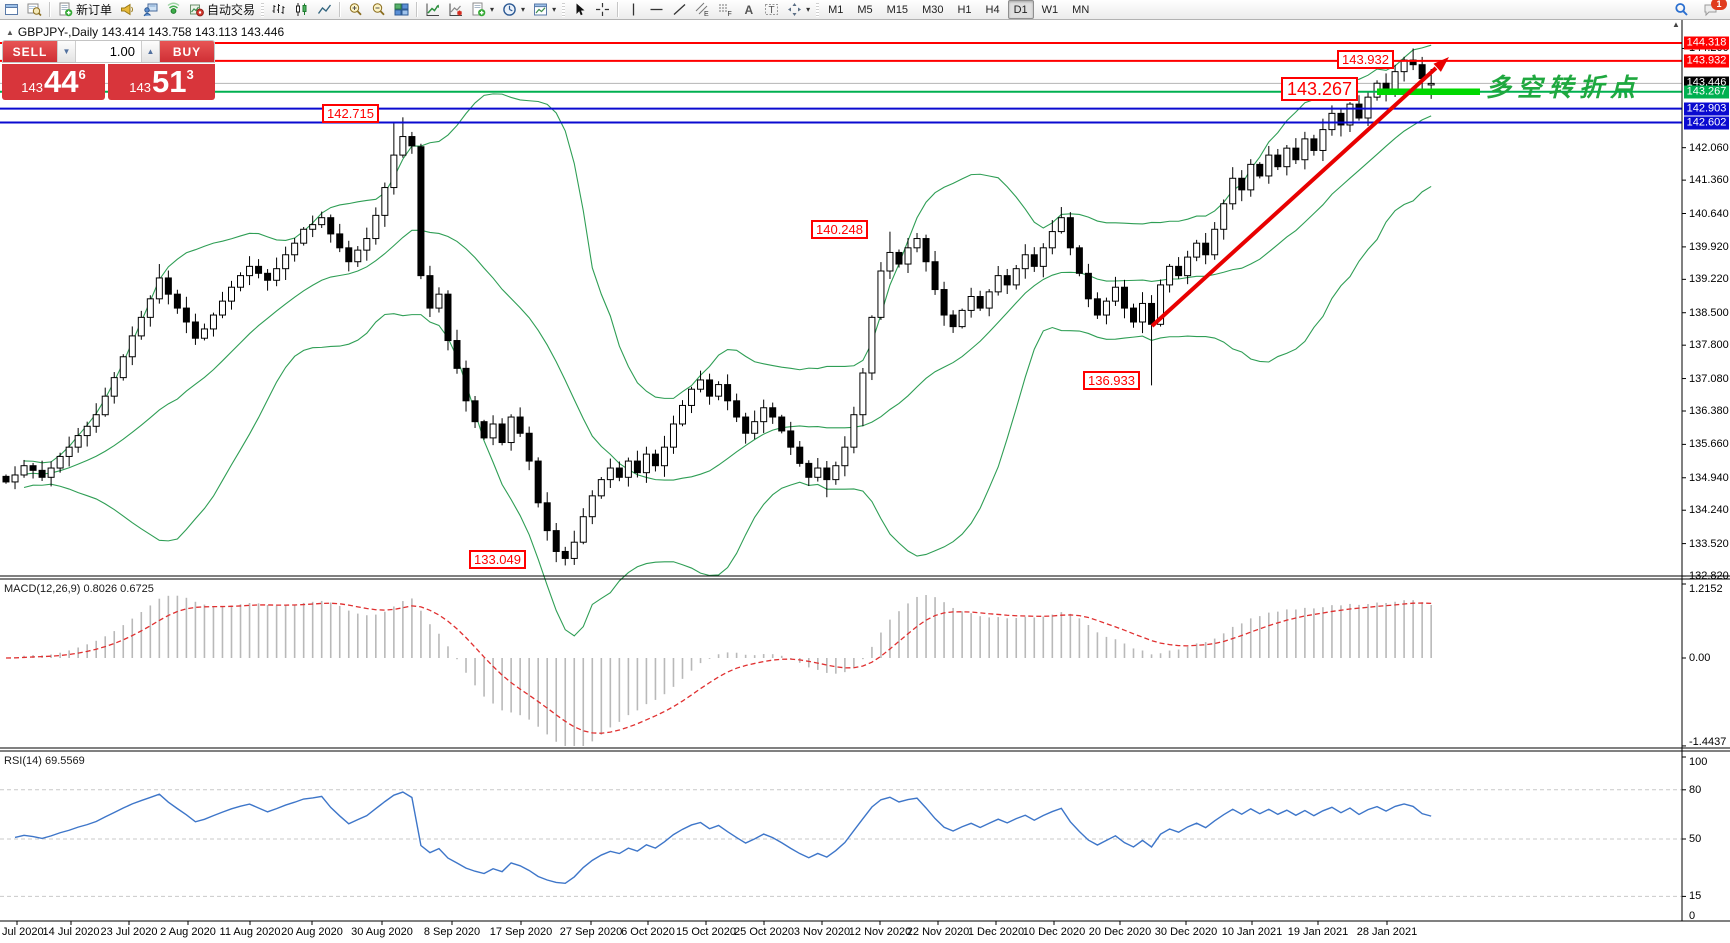 The image size is (1730, 943). I want to click on one-click-price-row: 143 44 6 143 51 3, so click(108, 82).